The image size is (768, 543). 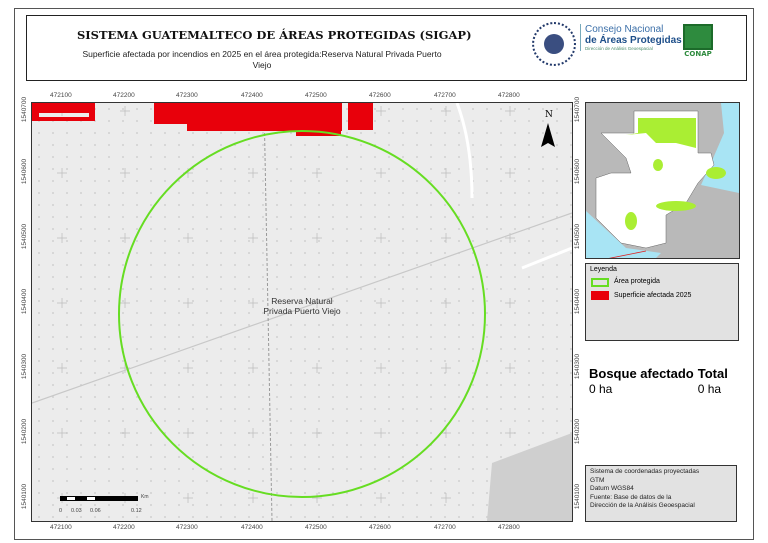 I want to click on legend-swatch-protected, so click(x=600, y=282).